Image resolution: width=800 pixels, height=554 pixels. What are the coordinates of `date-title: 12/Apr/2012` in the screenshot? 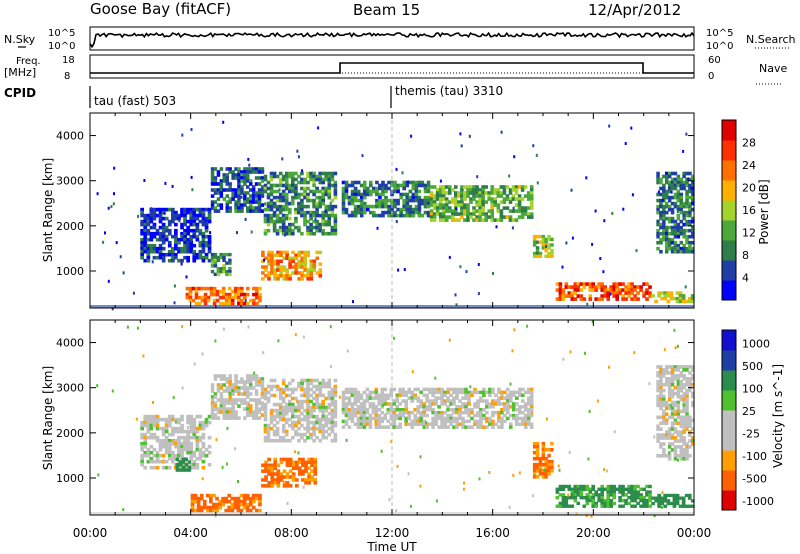 It's located at (634, 10).